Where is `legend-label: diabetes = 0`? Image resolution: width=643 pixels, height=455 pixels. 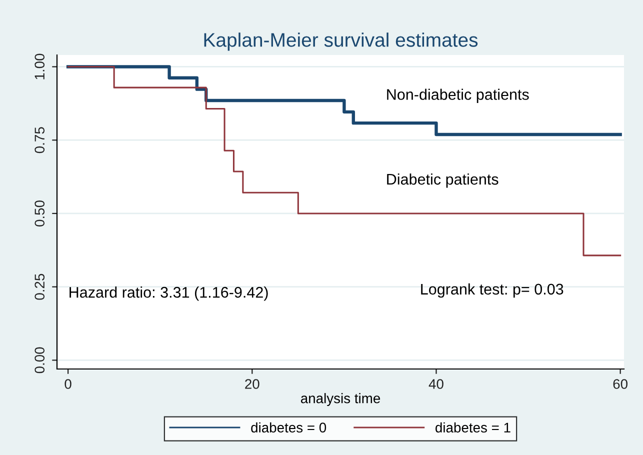 legend-label: diabetes = 0 is located at coordinates (288, 427).